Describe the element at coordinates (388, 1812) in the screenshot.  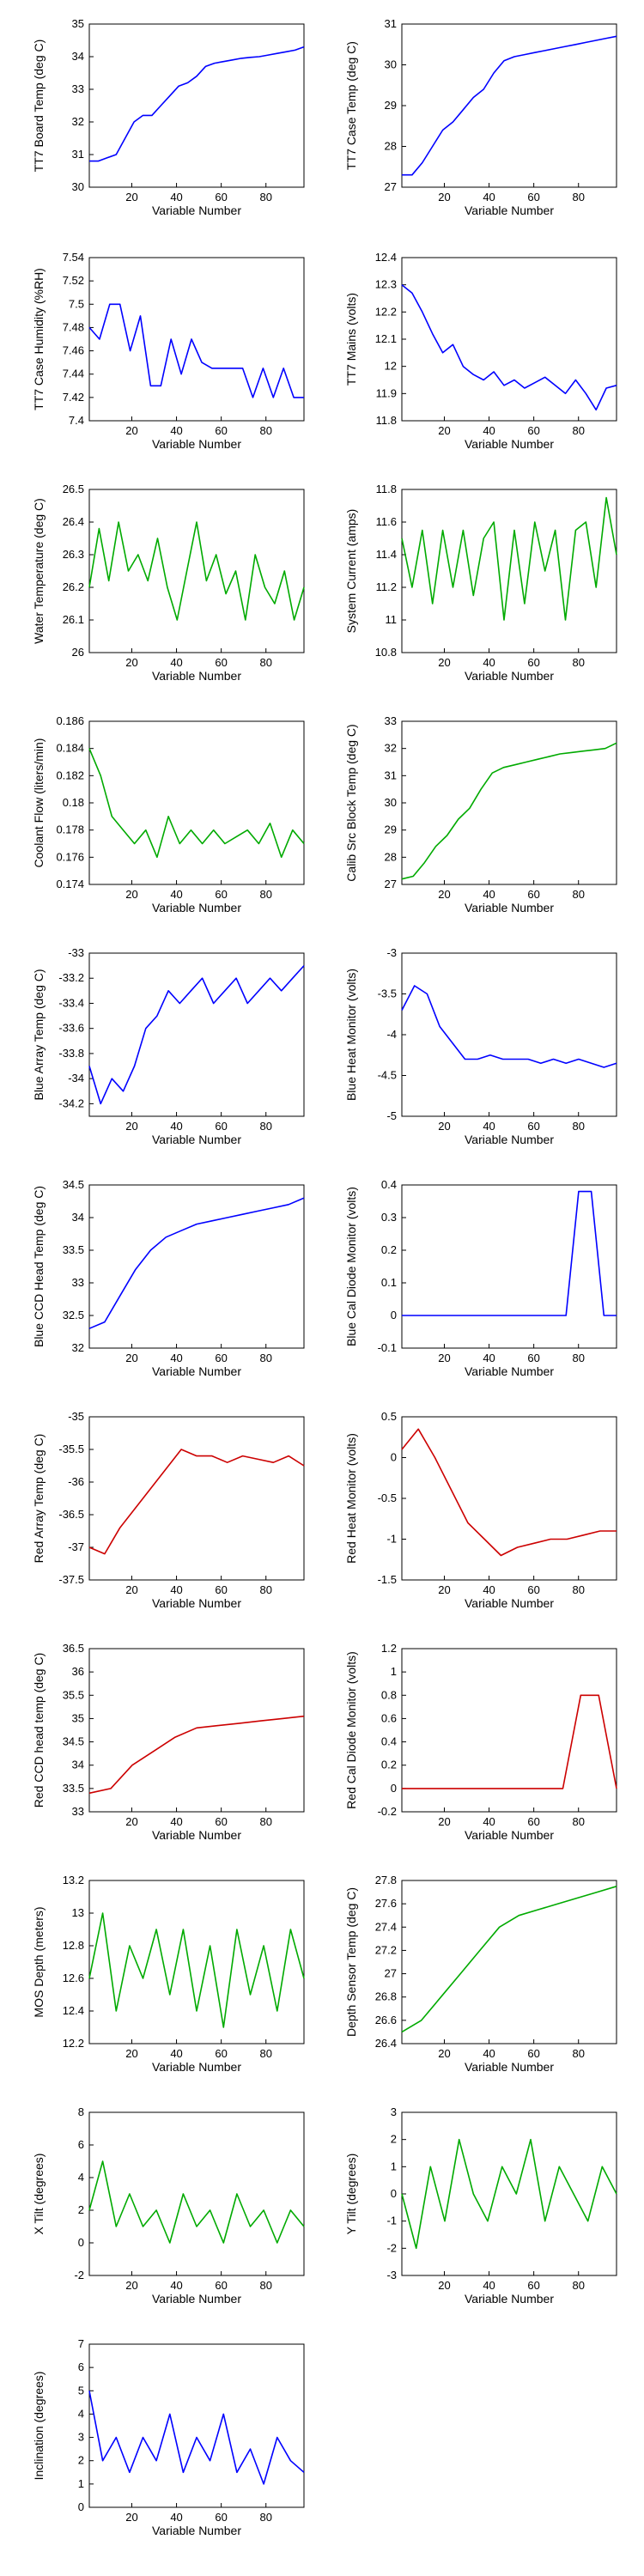
I see `y-tick-label: -0.2` at that location.